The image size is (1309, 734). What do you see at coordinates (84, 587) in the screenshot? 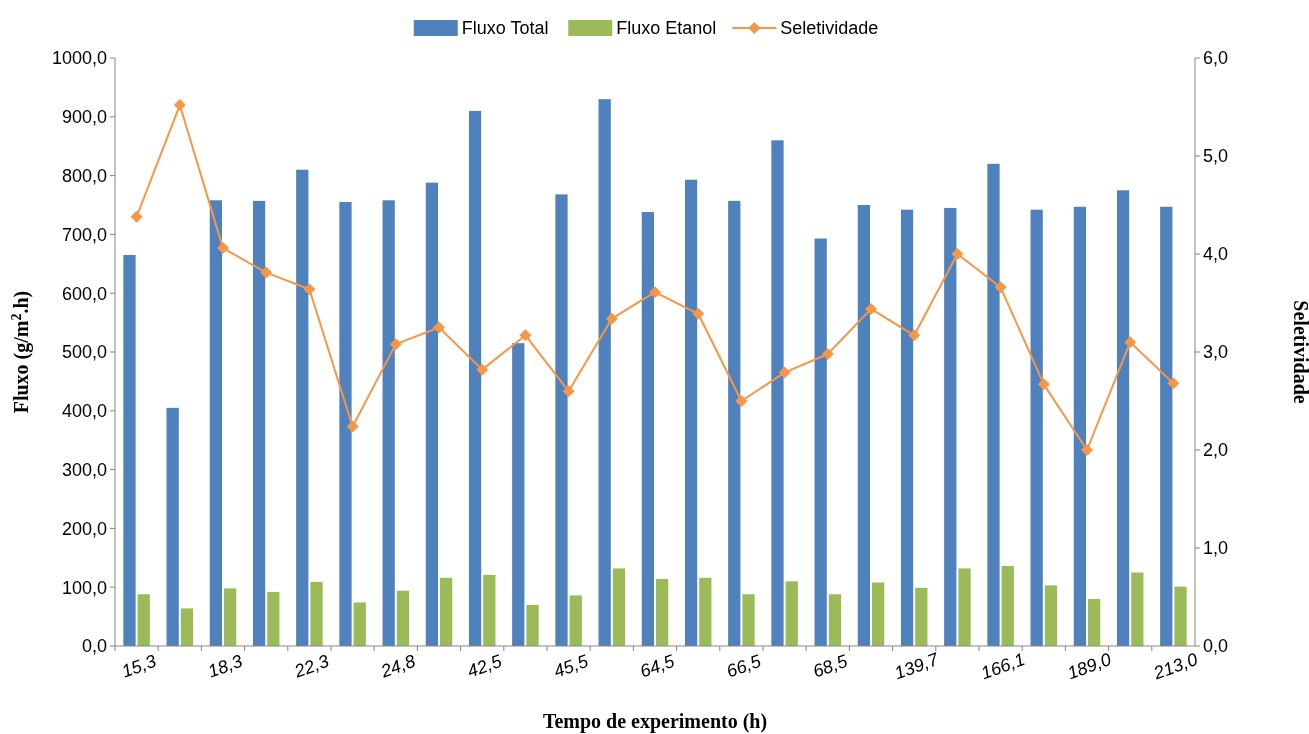
I see `y-tick-label: 100,0` at bounding box center [84, 587].